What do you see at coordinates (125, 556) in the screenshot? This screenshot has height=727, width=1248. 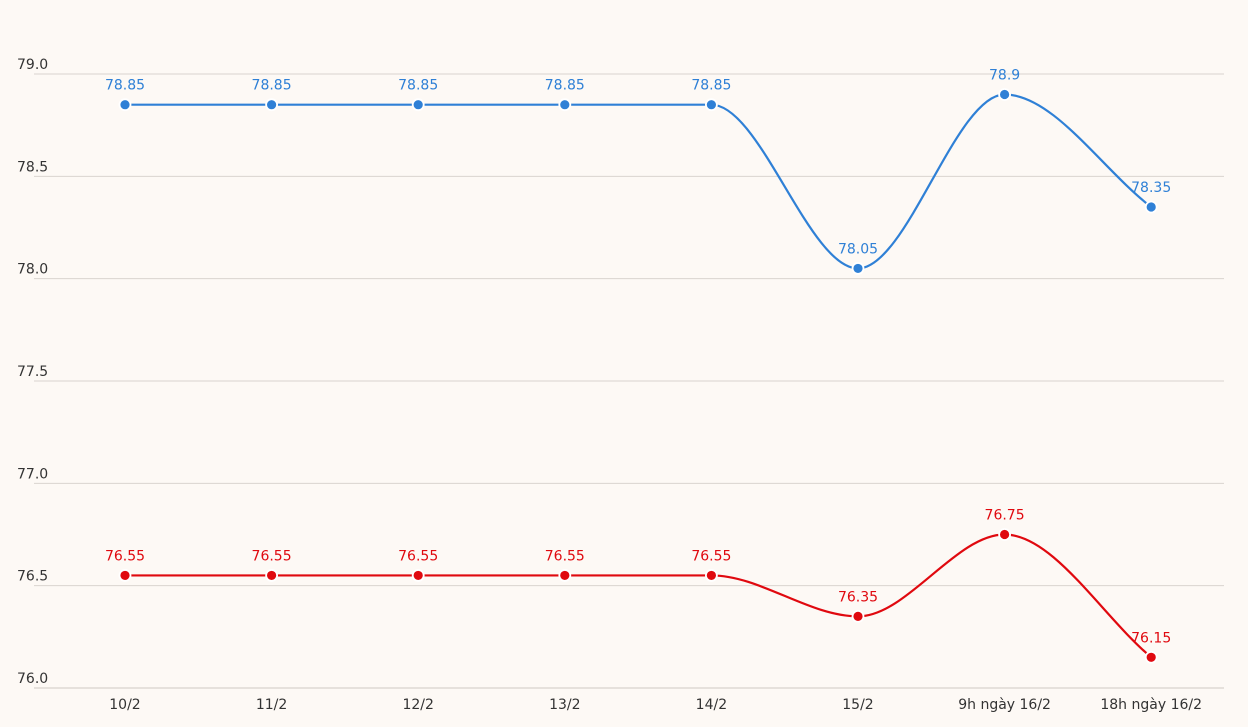 I see `data-label-1-0: 76.55` at bounding box center [125, 556].